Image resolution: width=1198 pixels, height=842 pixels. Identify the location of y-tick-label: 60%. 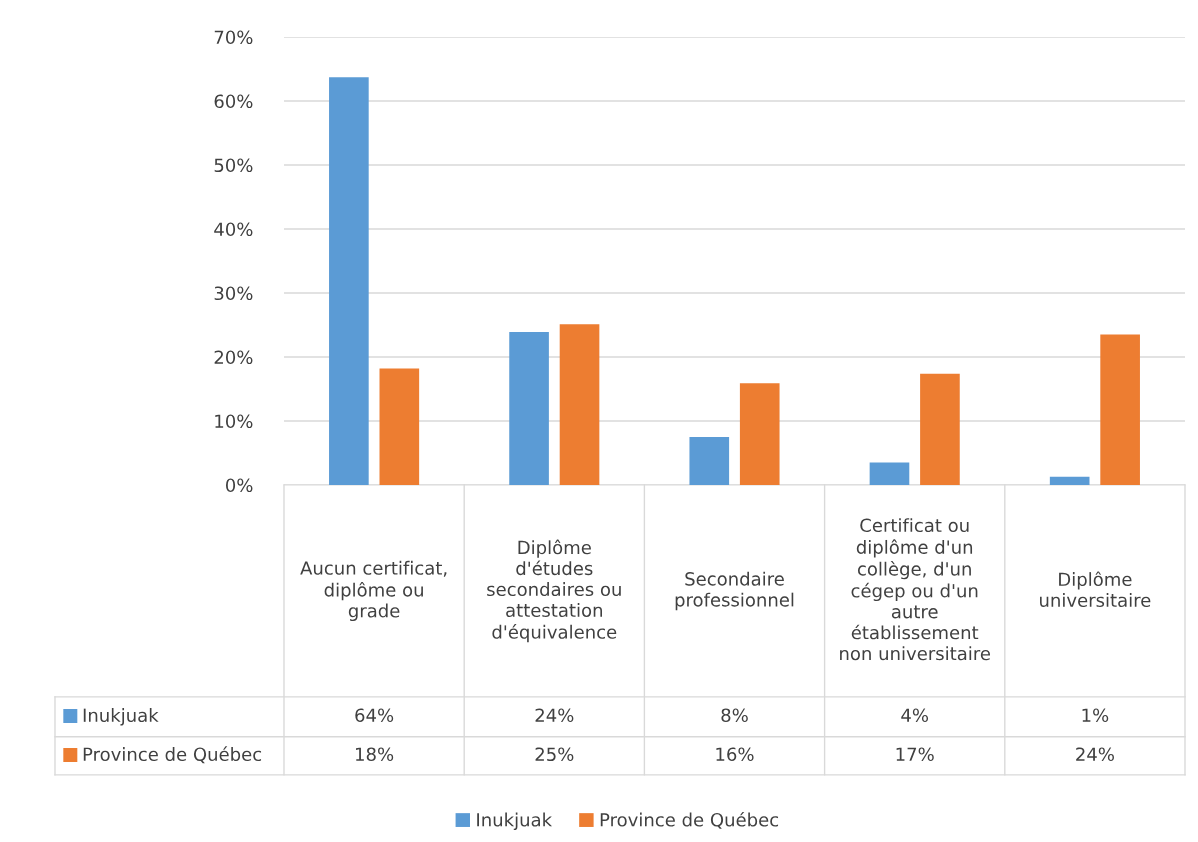
(233, 101).